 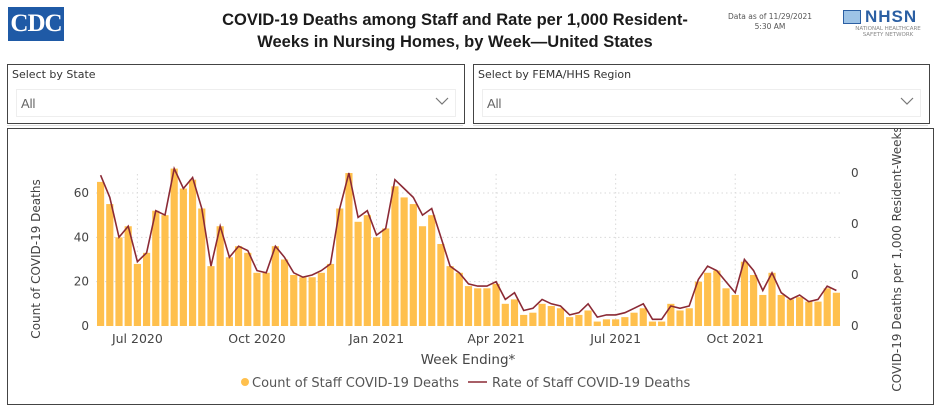 What do you see at coordinates (137, 338) in the screenshot?
I see `x-tick-label: Jul 2020` at bounding box center [137, 338].